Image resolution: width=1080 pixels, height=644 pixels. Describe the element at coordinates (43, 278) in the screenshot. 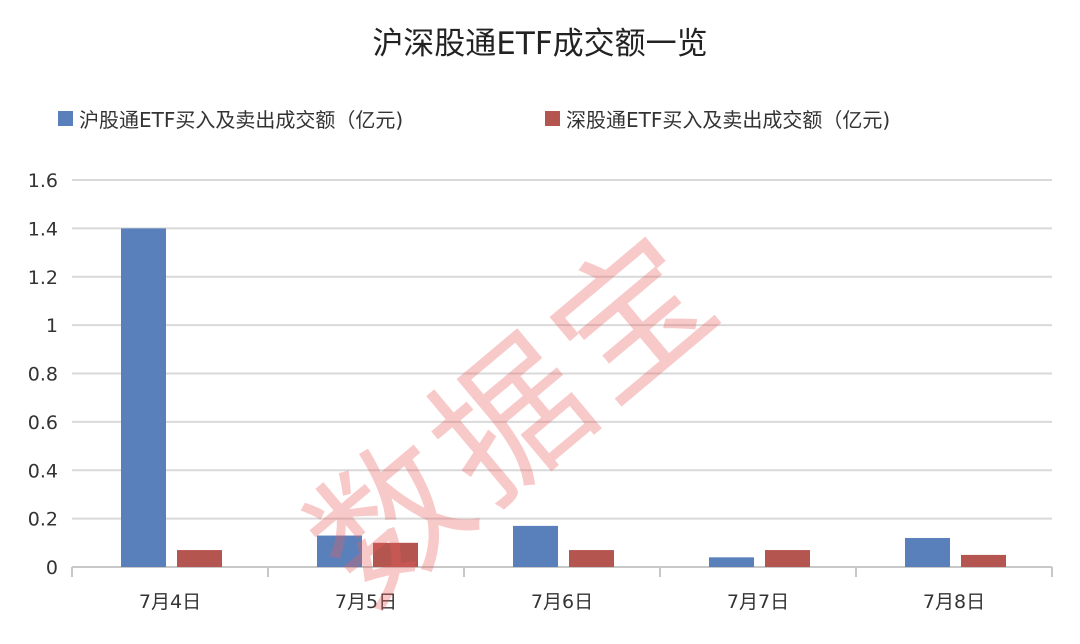

I see `y-tick-label: 1.2` at that location.